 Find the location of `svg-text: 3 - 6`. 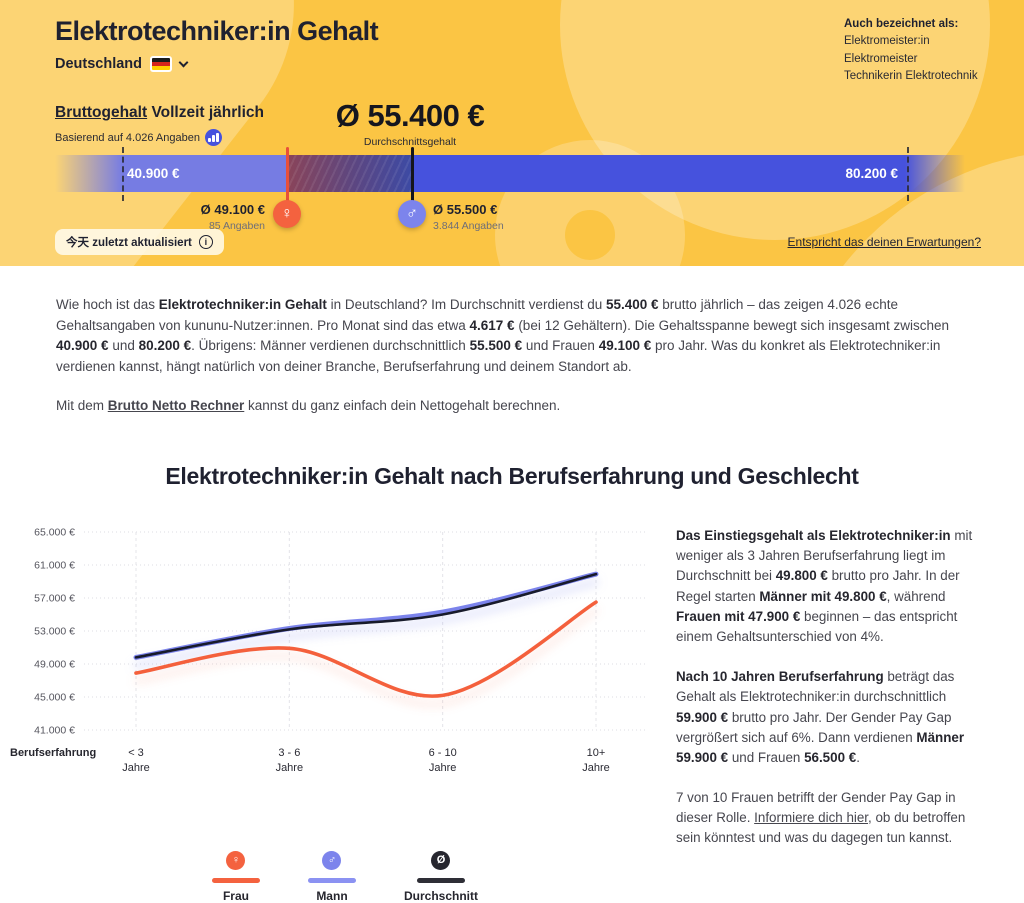

svg-text: 3 - 6 is located at coordinates (289, 753).